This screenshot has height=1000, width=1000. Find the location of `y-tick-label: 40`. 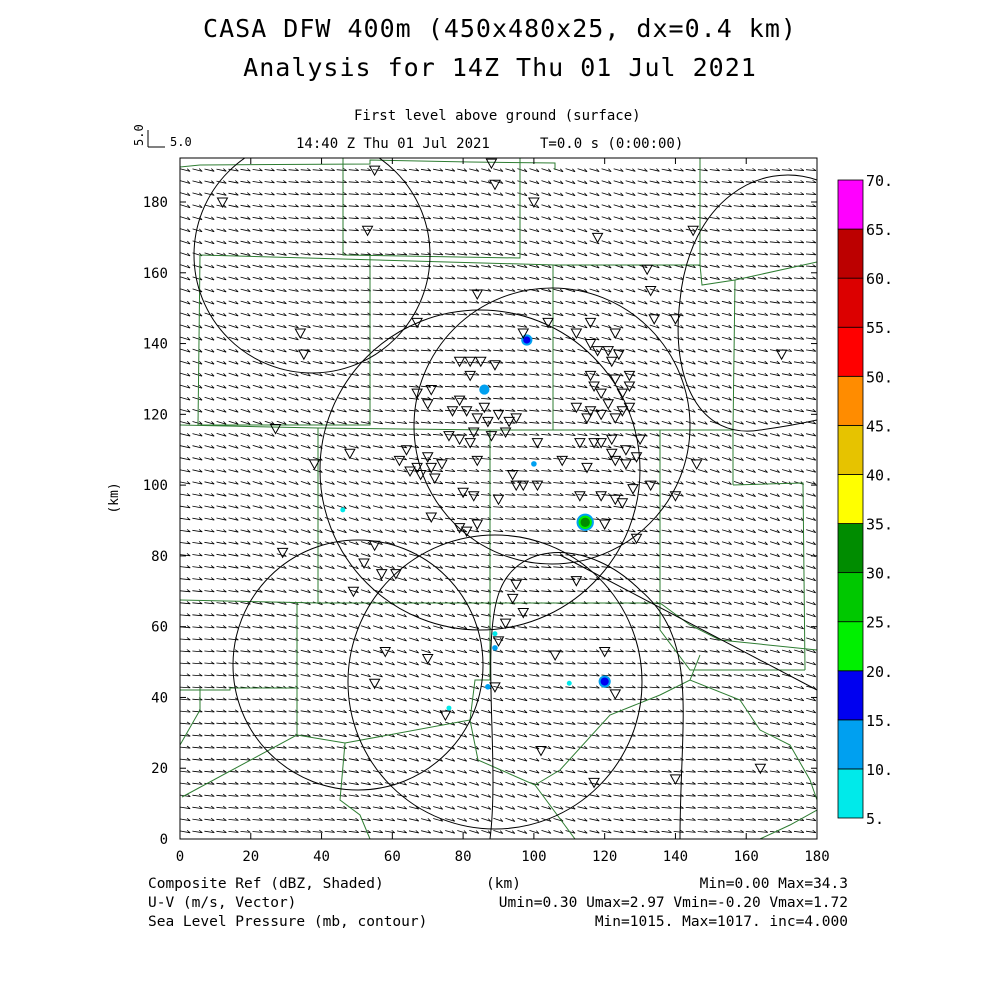

y-tick-label: 40 is located at coordinates (159, 698).